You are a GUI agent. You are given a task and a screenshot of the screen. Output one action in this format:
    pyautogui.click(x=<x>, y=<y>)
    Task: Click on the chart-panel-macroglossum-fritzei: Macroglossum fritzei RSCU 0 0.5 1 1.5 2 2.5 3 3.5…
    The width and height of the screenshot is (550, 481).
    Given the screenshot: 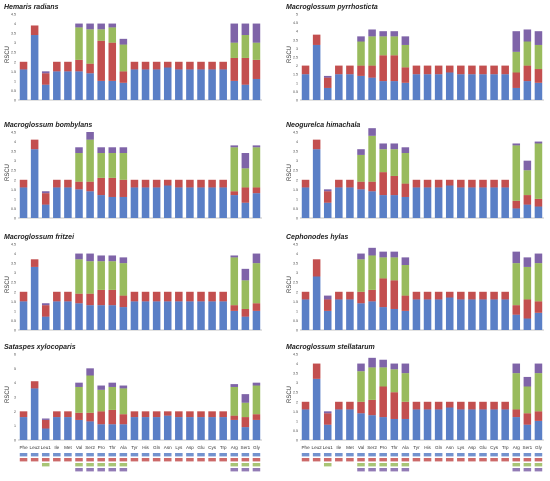 What is the action you would take?
    pyautogui.click(x=133, y=283)
    